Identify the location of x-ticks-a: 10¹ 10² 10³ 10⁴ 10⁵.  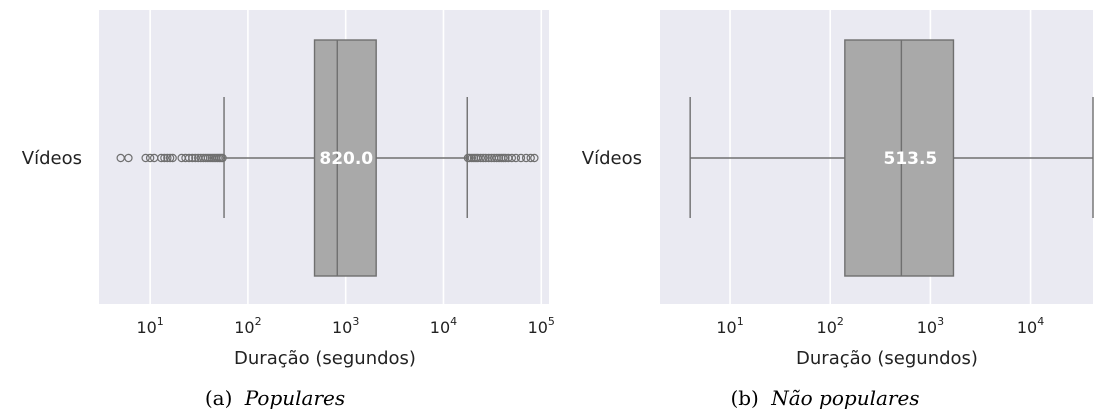
(345, 326).